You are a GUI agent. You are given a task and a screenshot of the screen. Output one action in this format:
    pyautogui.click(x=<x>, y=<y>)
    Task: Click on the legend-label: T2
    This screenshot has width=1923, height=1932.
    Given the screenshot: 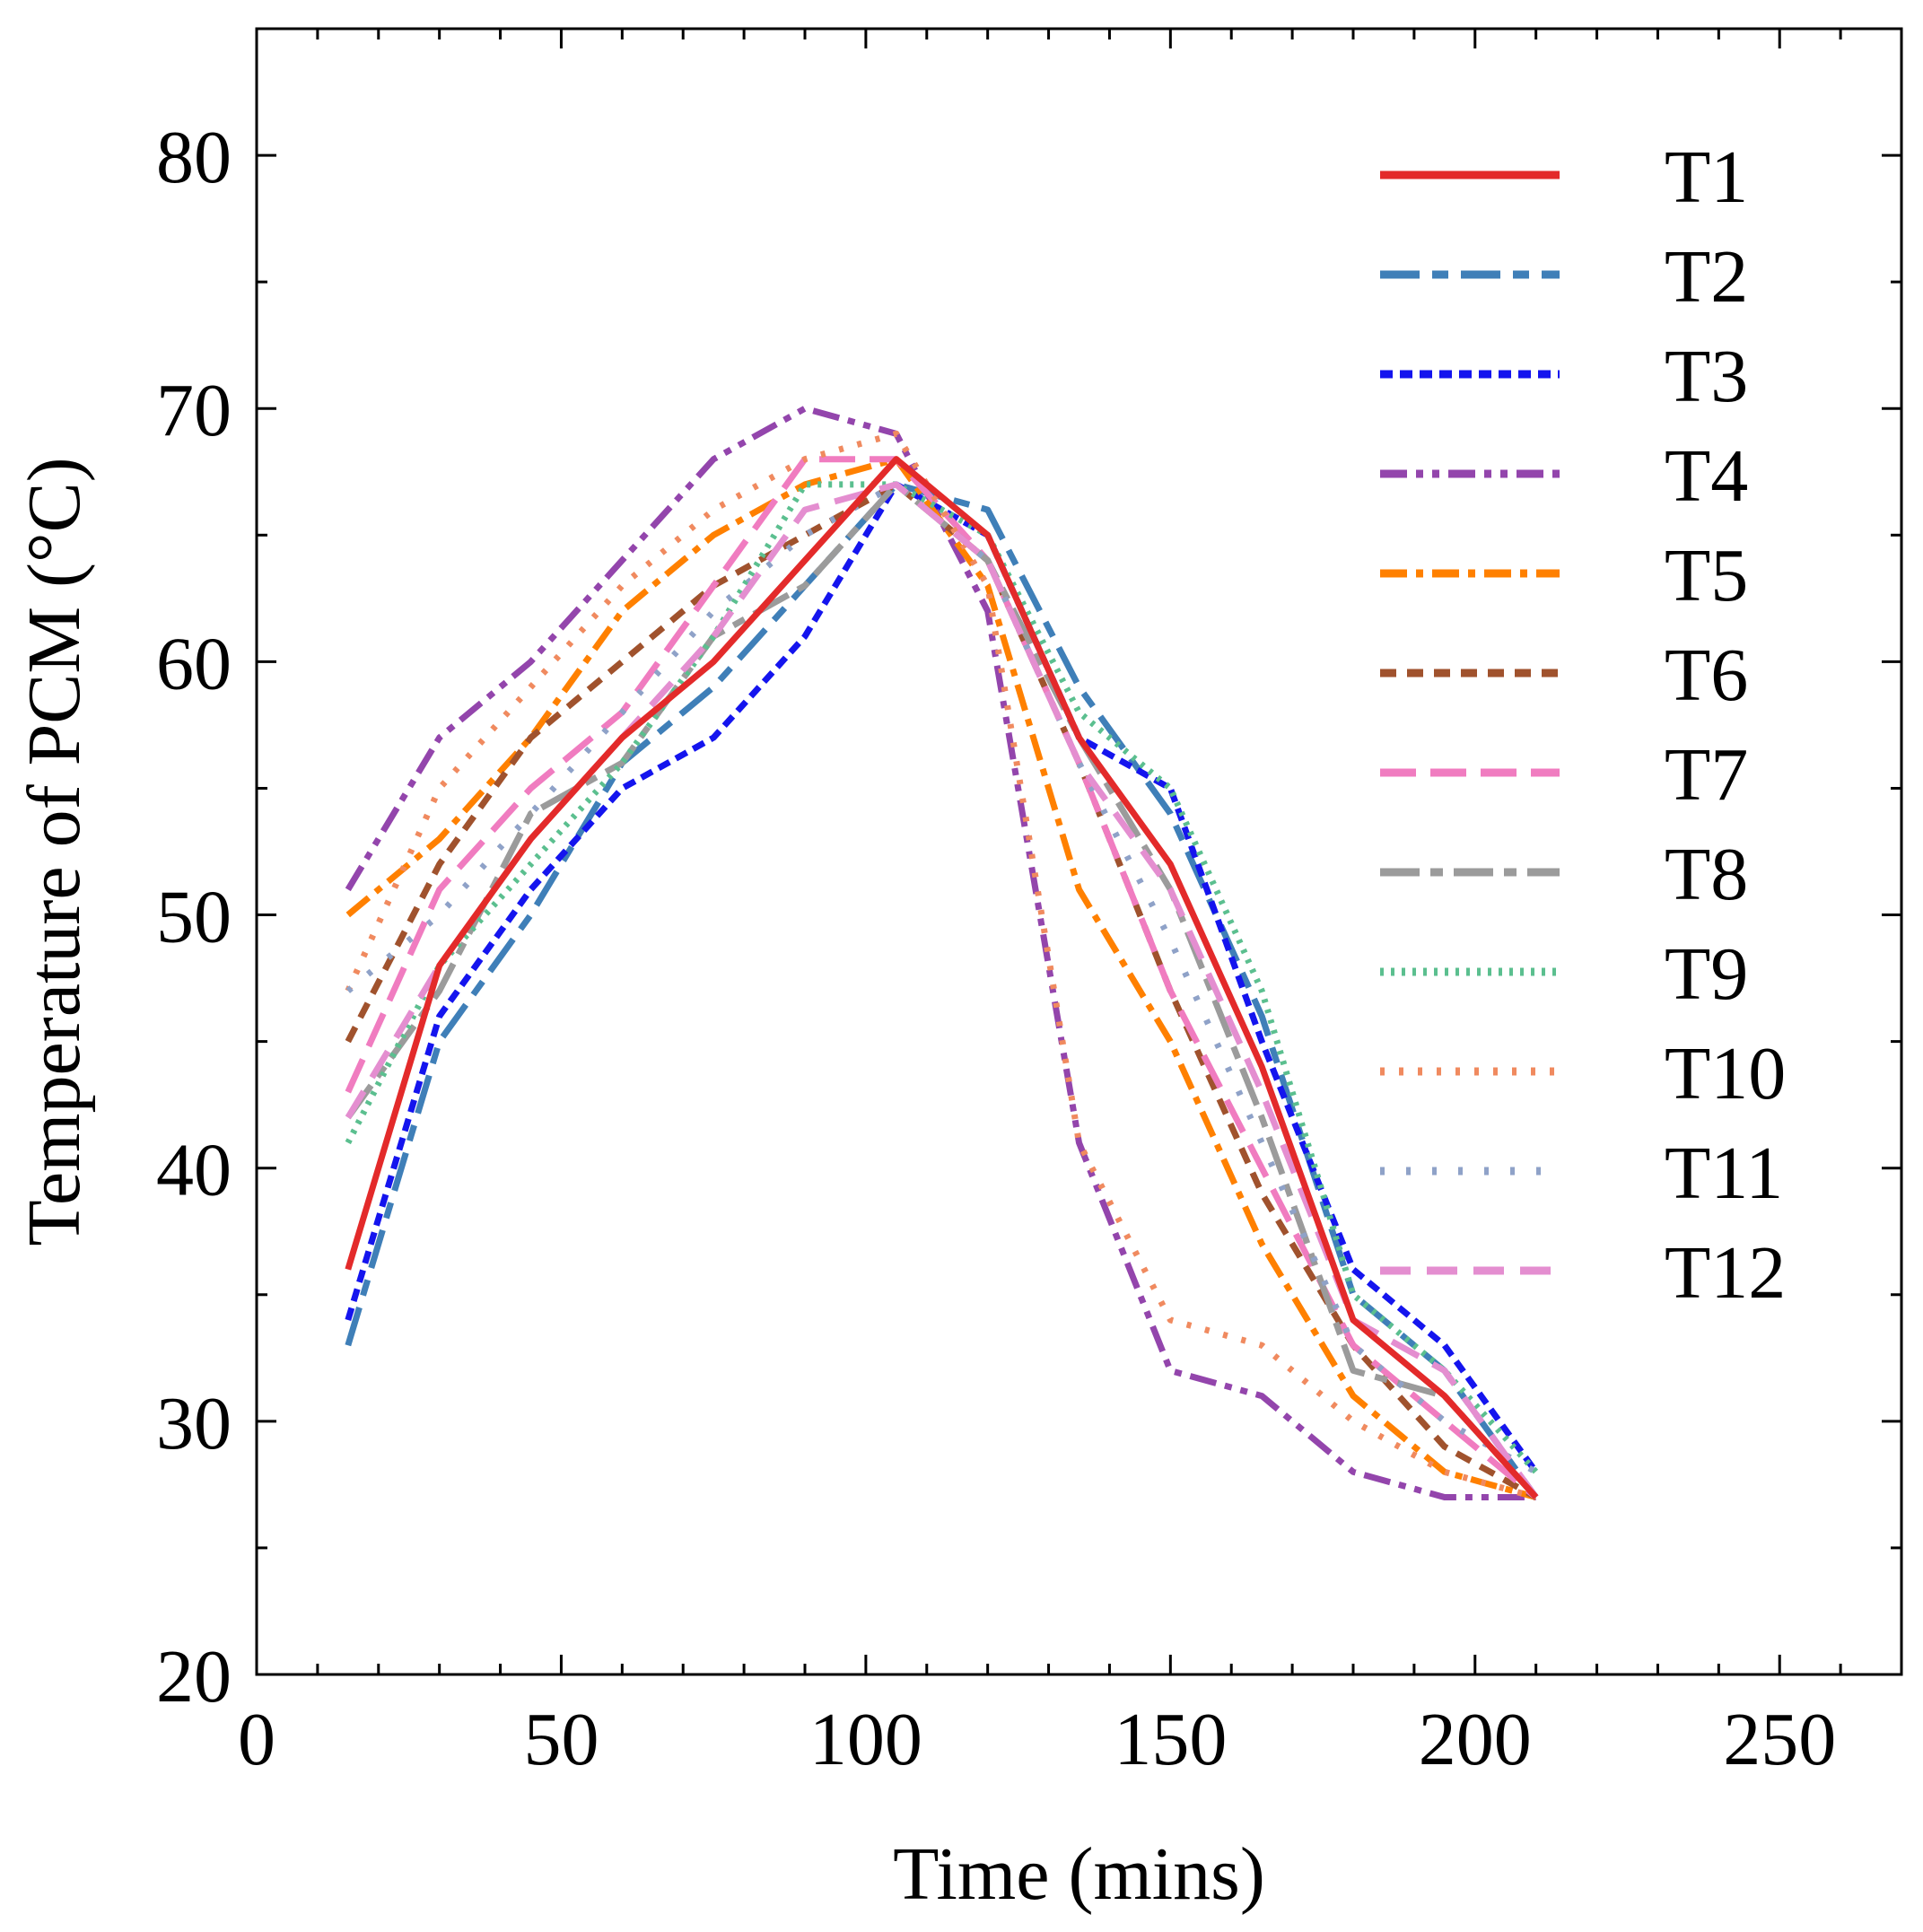 What is the action you would take?
    pyautogui.click(x=1706, y=277)
    